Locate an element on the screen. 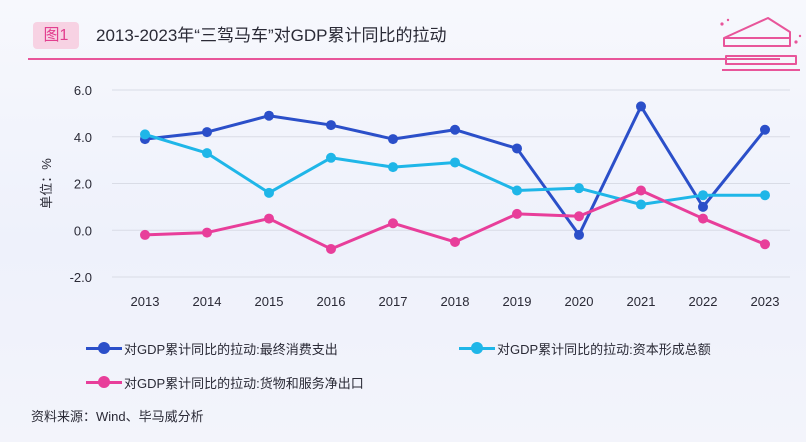 The width and height of the screenshot is (806, 442). legend-label-capital-formation: 对GDP累计同比的拉动:资本形成总额 is located at coordinates (604, 349).